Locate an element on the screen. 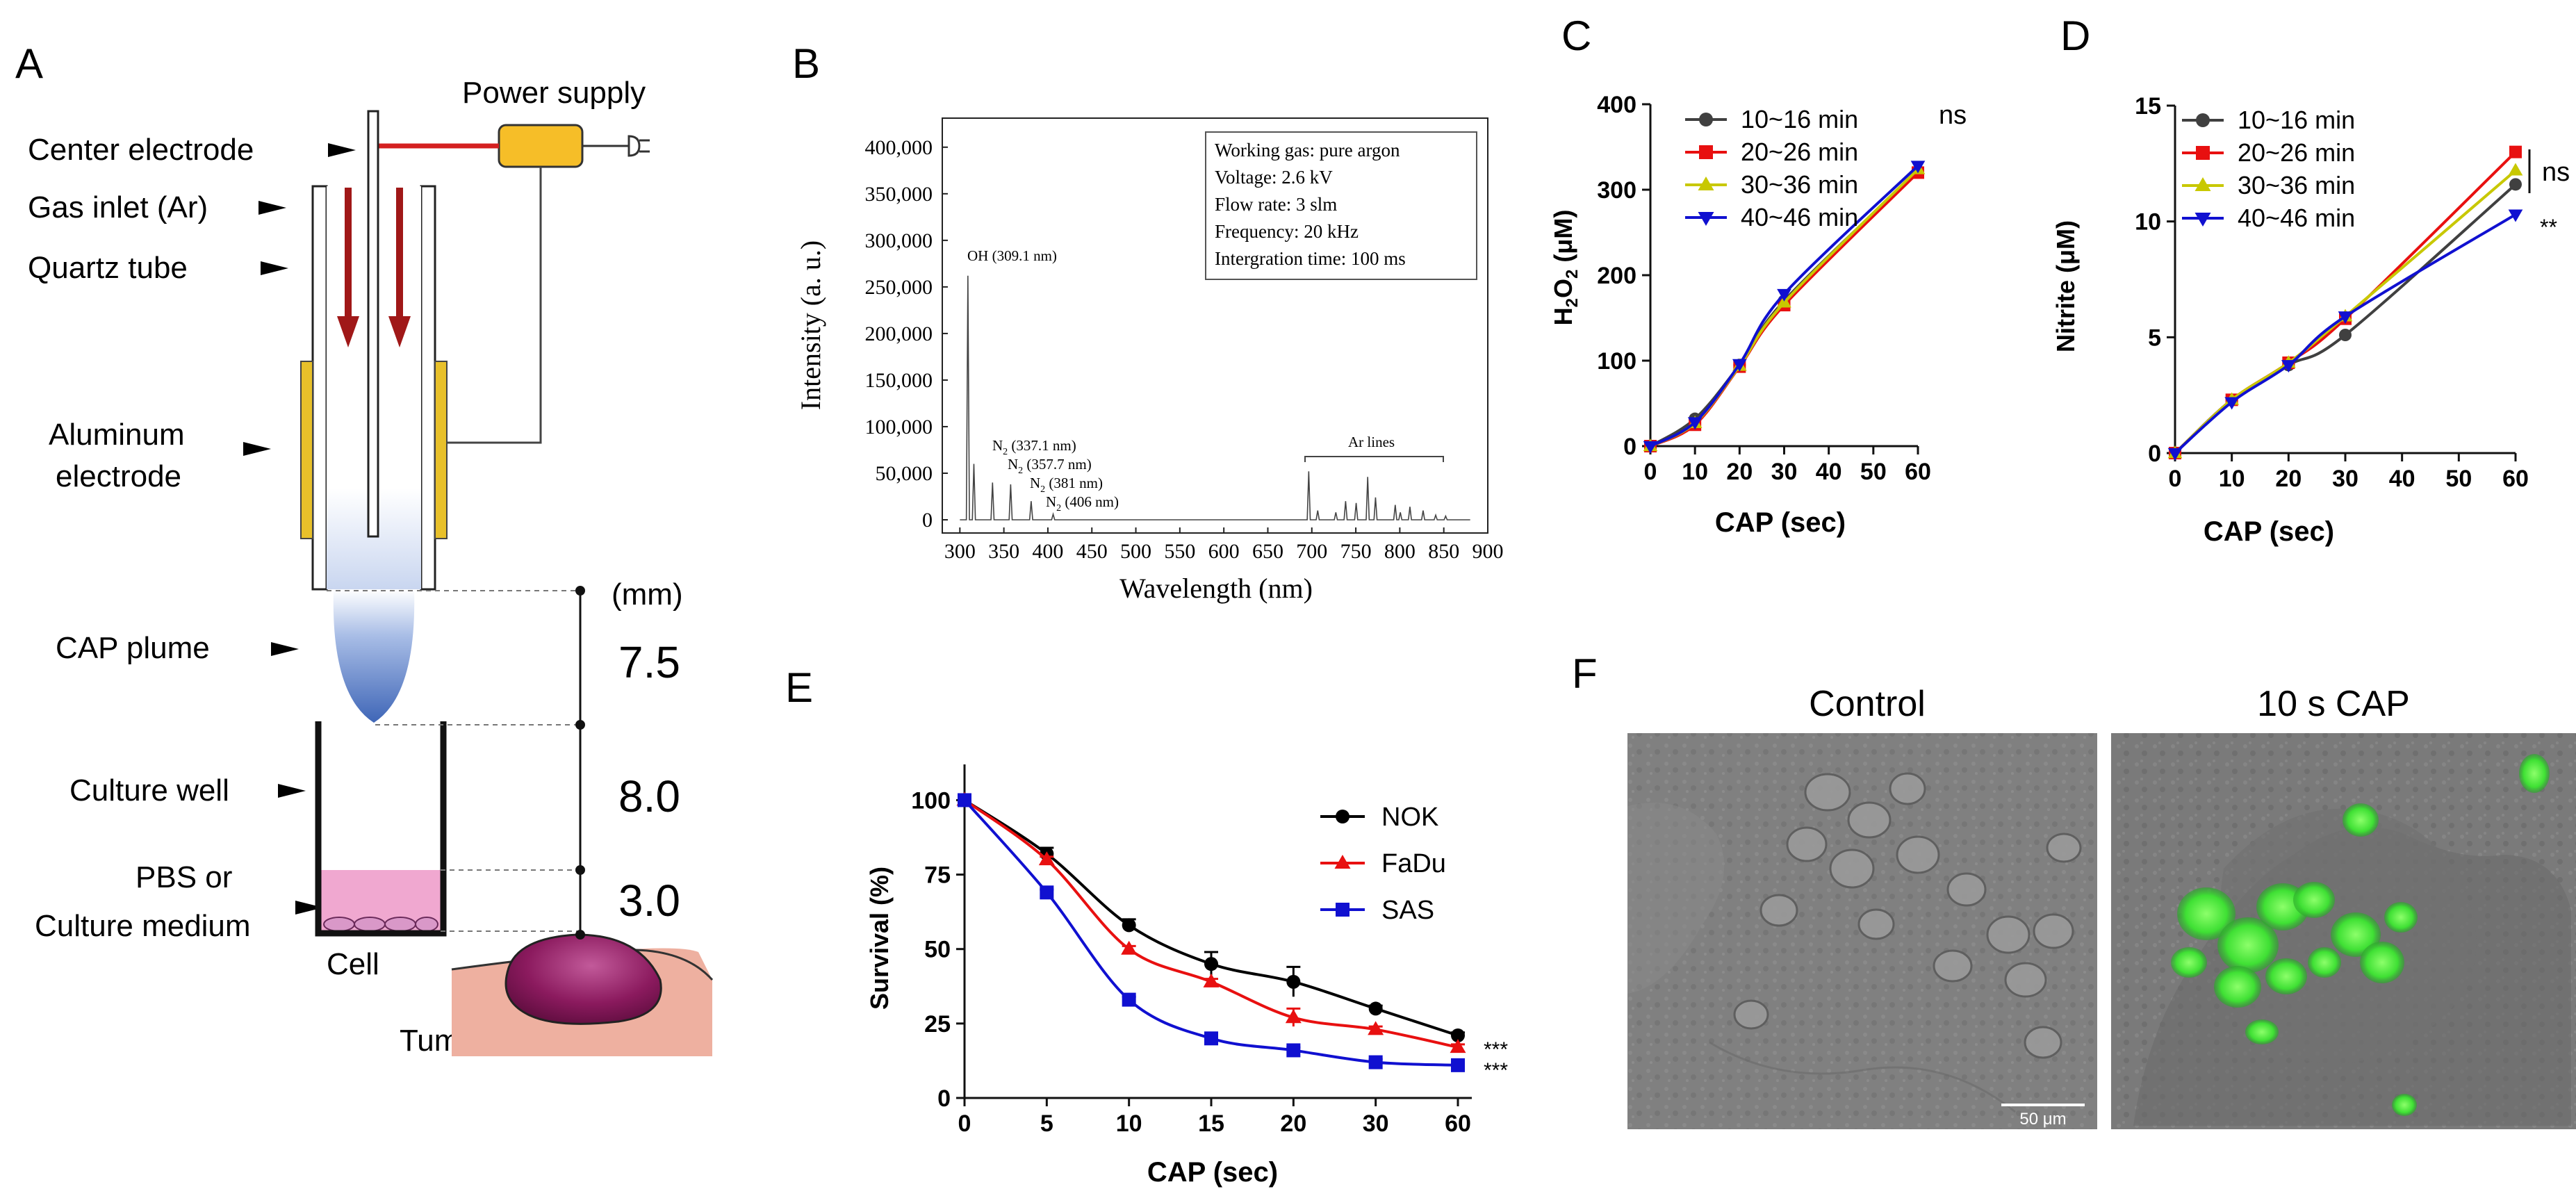  cap-plume is located at coordinates (374, 656).